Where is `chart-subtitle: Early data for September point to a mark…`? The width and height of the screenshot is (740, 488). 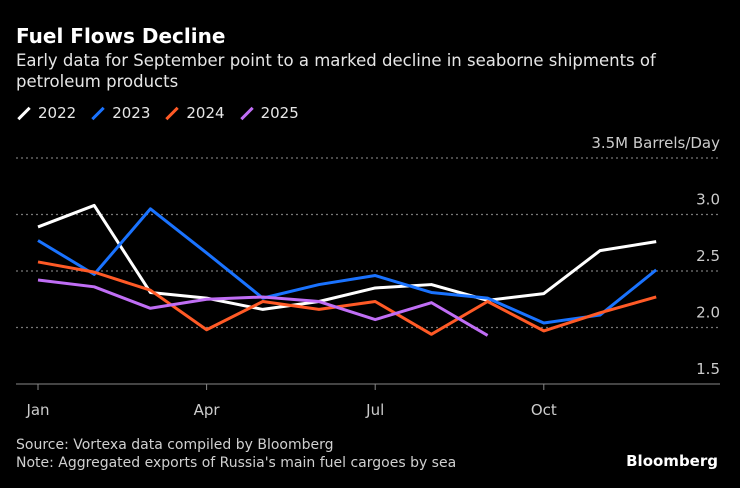
chart-subtitle: Early data for September point to a mark… is located at coordinates (336, 71).